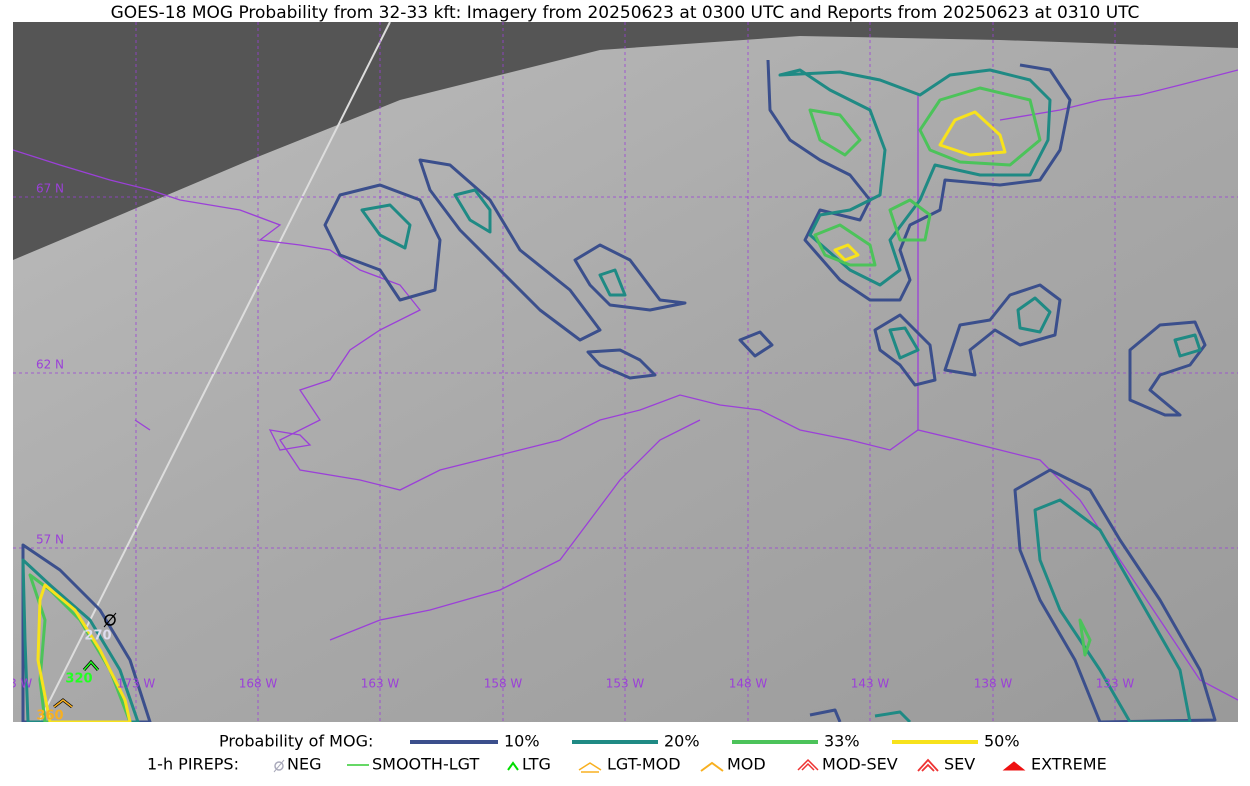  What do you see at coordinates (644, 764) in the screenshot?
I see `legend-label: LGT-MOD` at bounding box center [644, 764].